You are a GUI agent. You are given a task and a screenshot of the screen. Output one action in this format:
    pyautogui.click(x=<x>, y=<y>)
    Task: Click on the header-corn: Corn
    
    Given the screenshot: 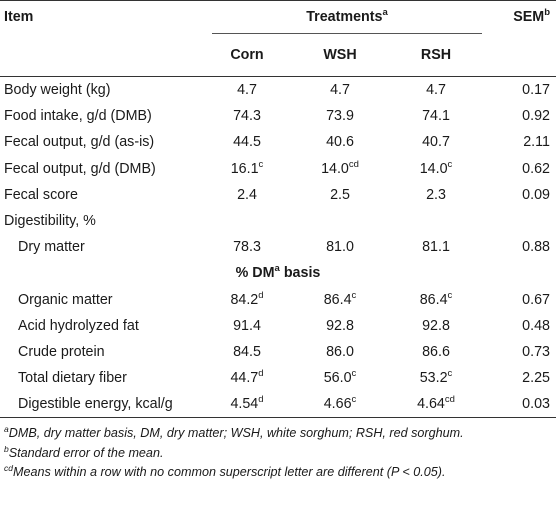 What is the action you would take?
    pyautogui.click(x=256, y=55)
    